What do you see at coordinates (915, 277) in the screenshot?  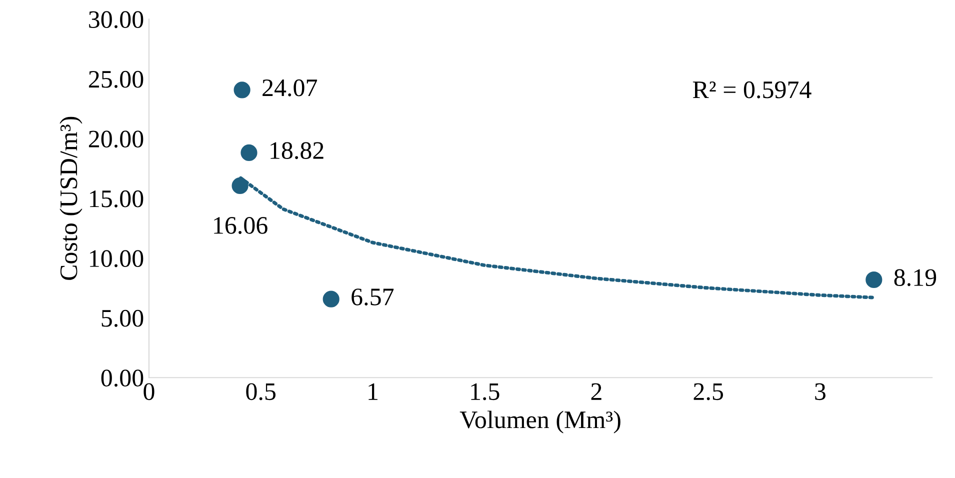 I see `data-label: 8.19` at bounding box center [915, 277].